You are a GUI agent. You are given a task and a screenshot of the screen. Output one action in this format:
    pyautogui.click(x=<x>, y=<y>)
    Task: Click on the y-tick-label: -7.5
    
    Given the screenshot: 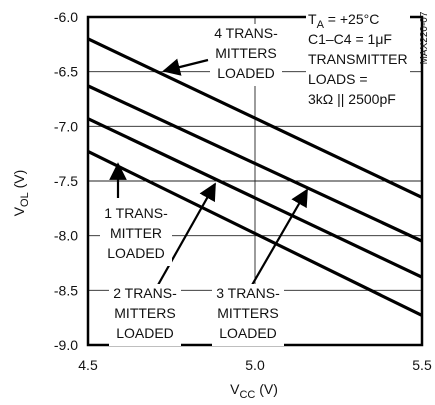 What is the action you would take?
    pyautogui.click(x=66, y=181)
    